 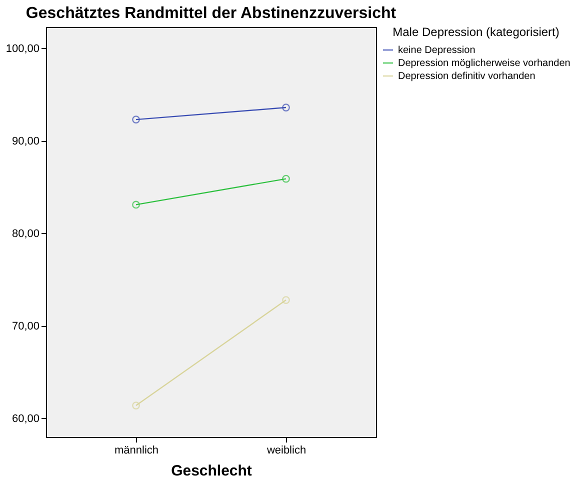 I want to click on y-tick-label: 80,00, so click(x=26, y=234).